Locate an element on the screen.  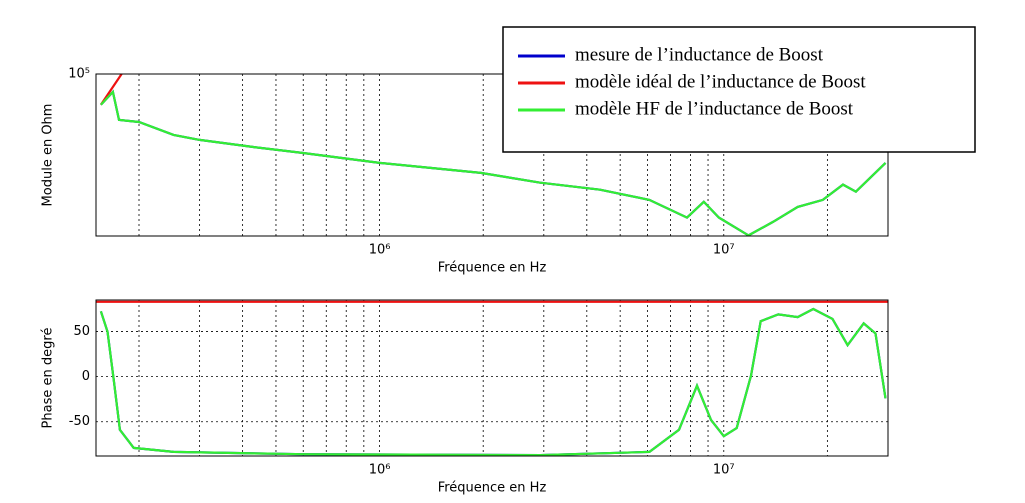
y-tick-label: 50 is located at coordinates (81, 331).